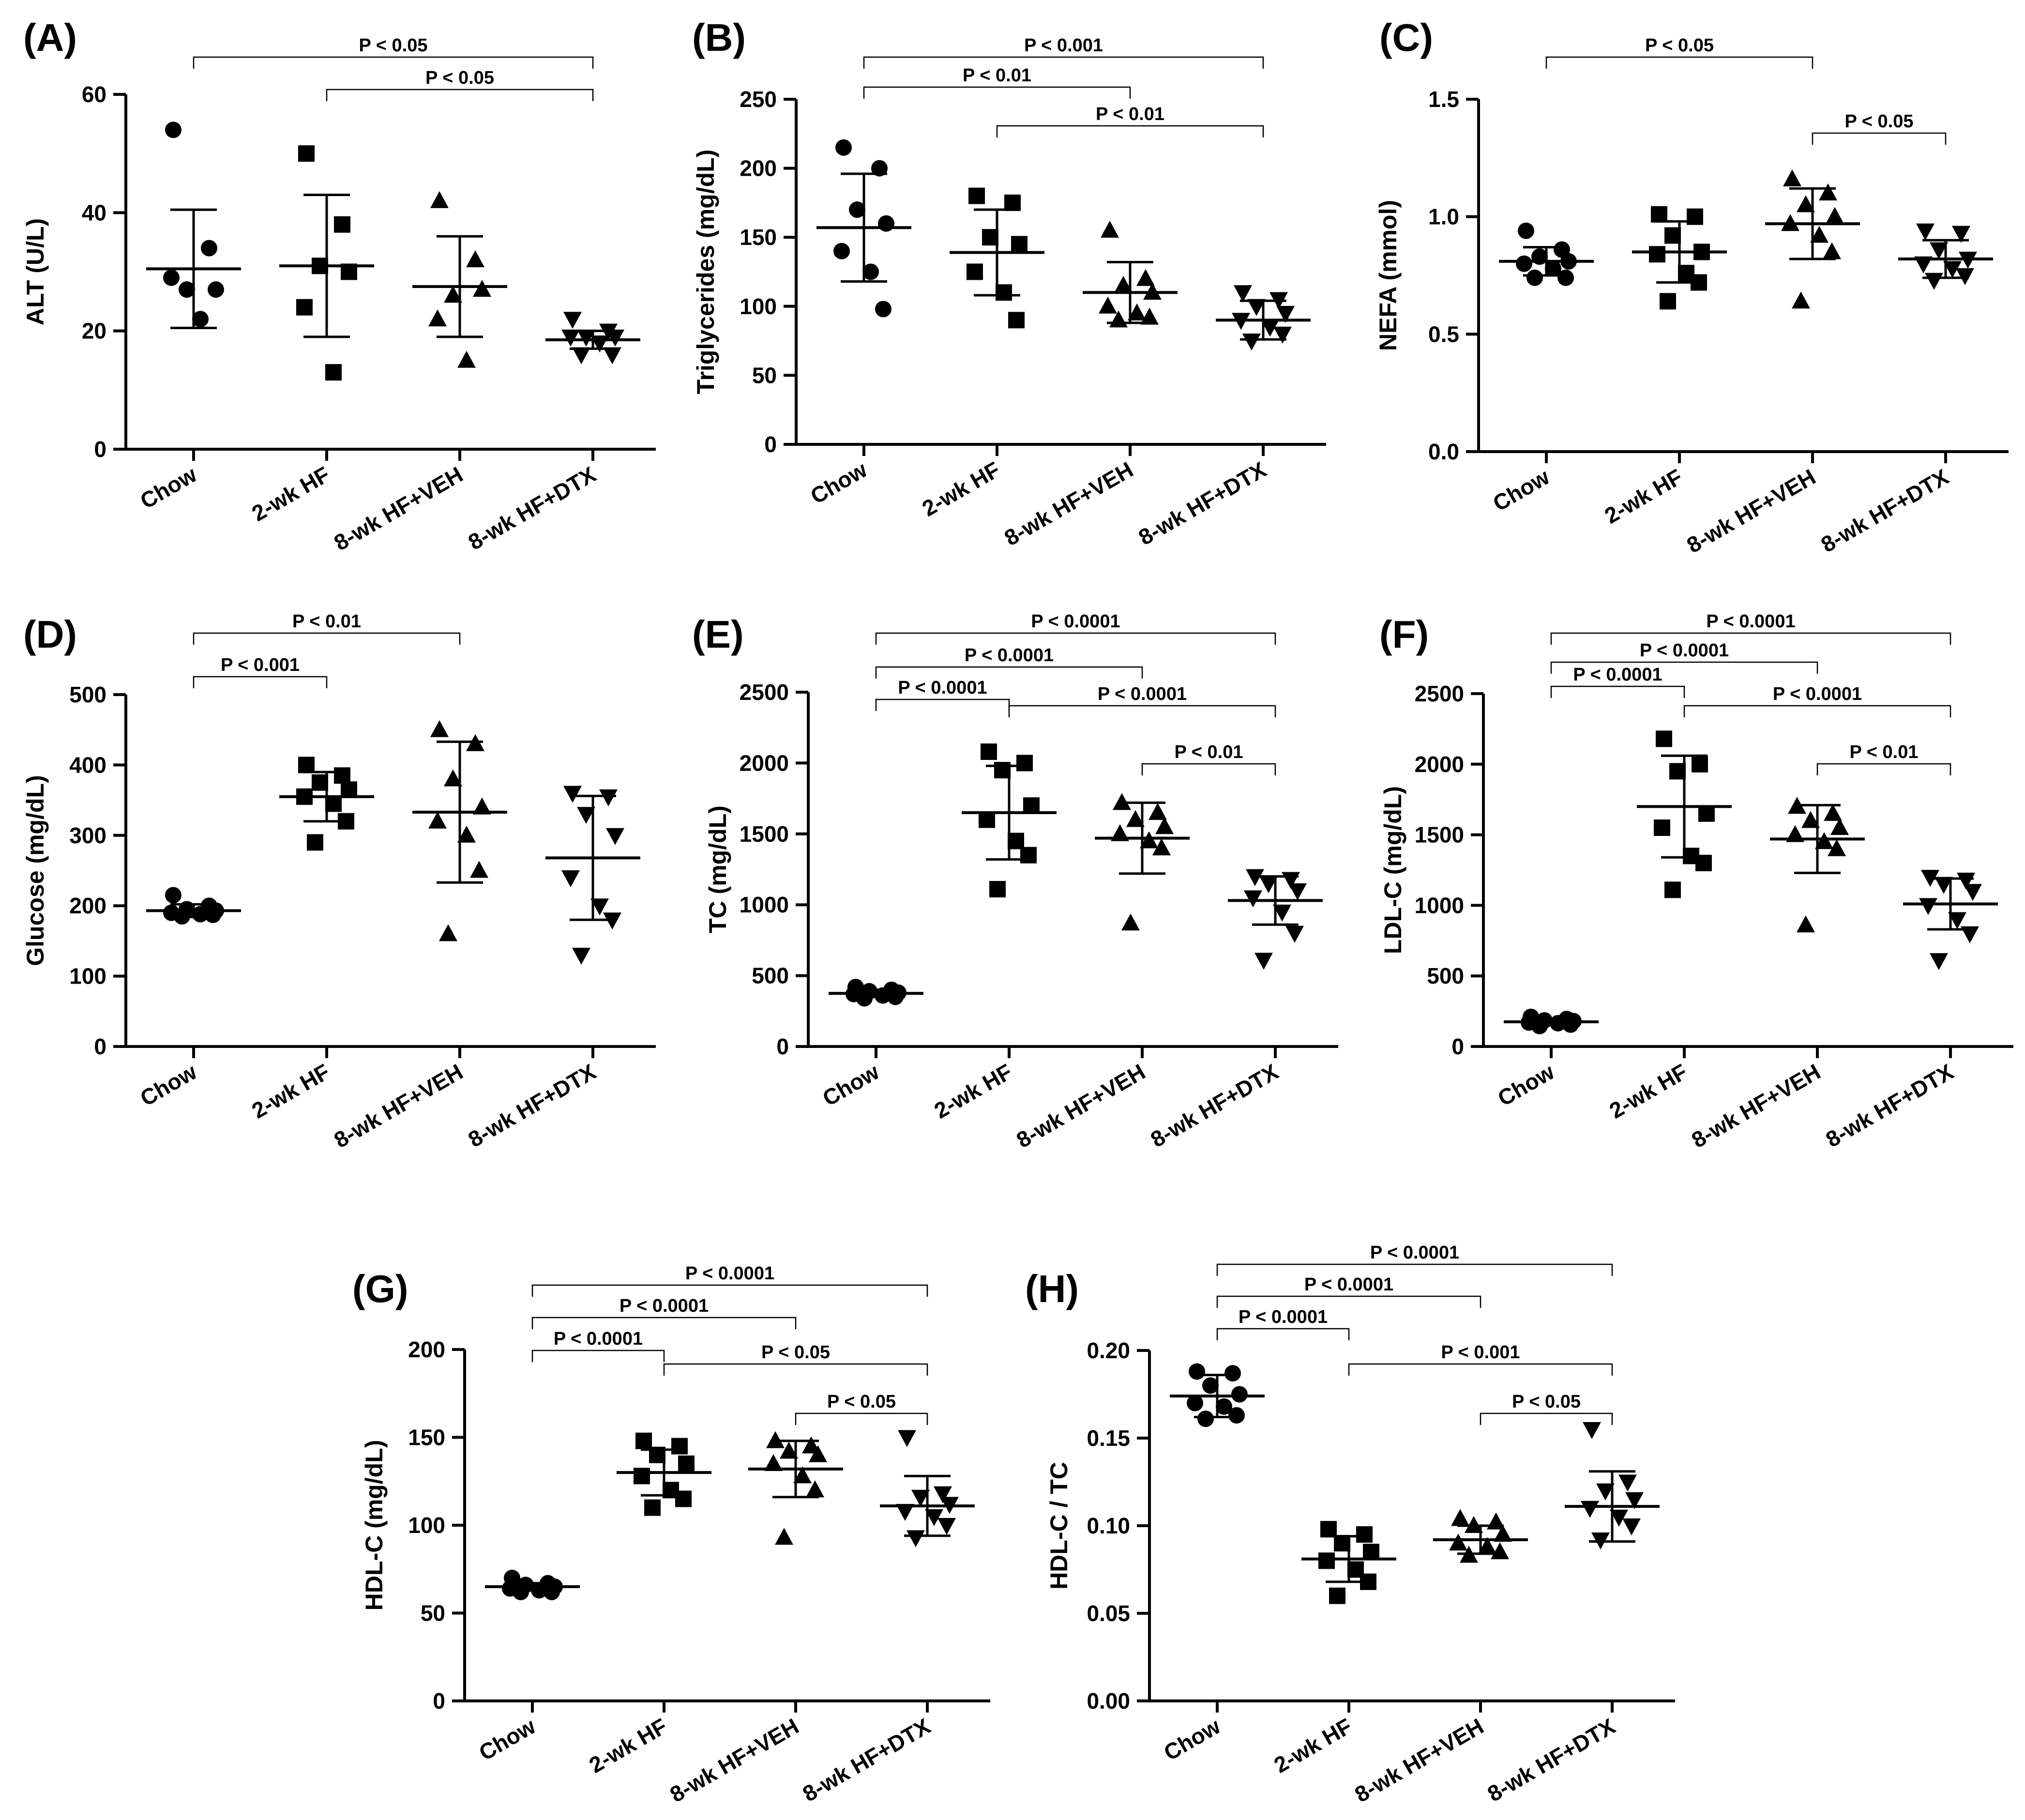 The height and width of the screenshot is (1820, 2025). What do you see at coordinates (1406, 37) in the screenshot?
I see `panel-label: (C)` at bounding box center [1406, 37].